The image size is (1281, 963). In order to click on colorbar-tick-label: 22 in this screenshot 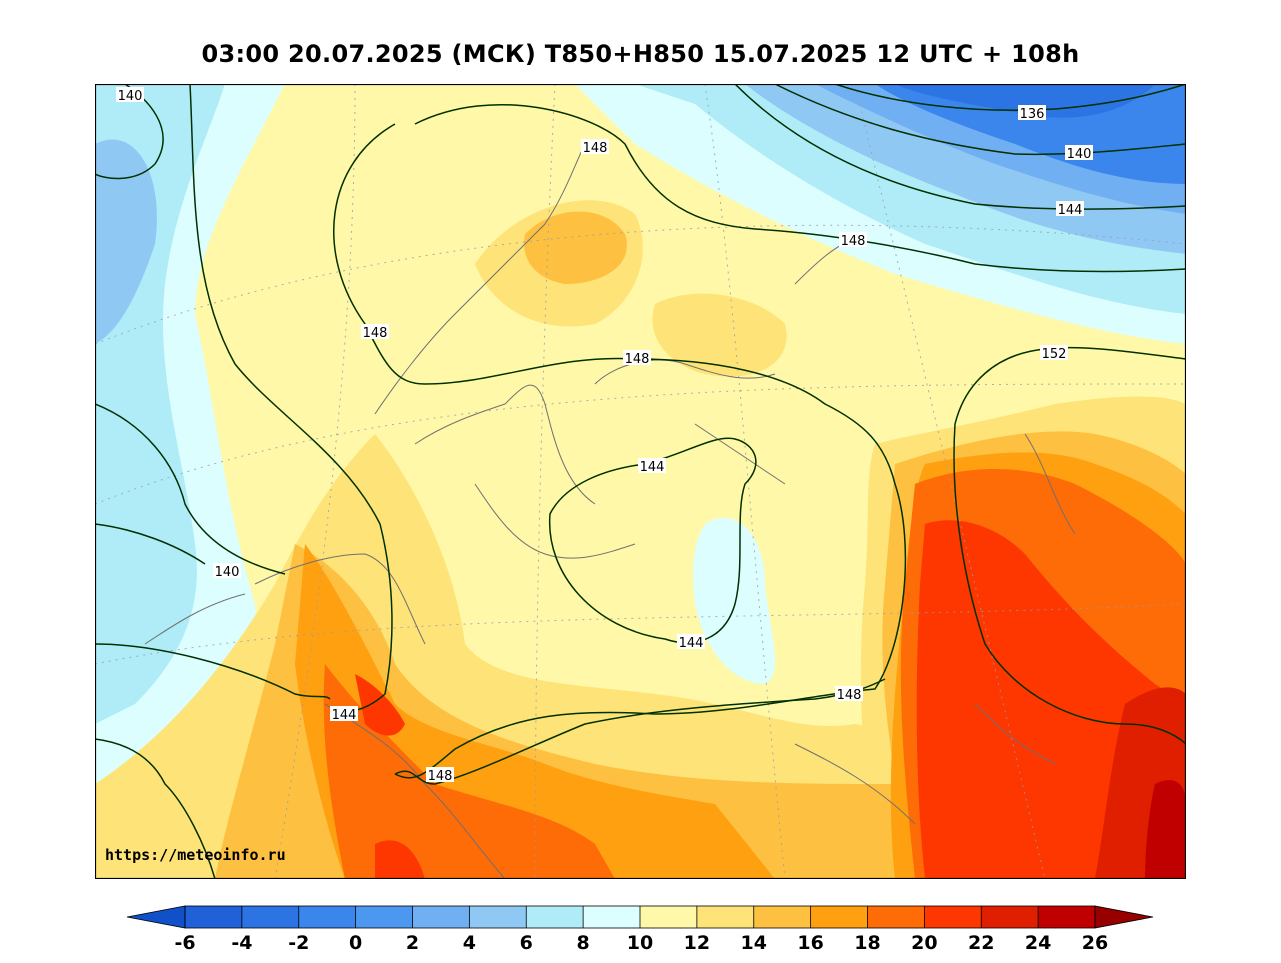, I will do `click(981, 943)`.